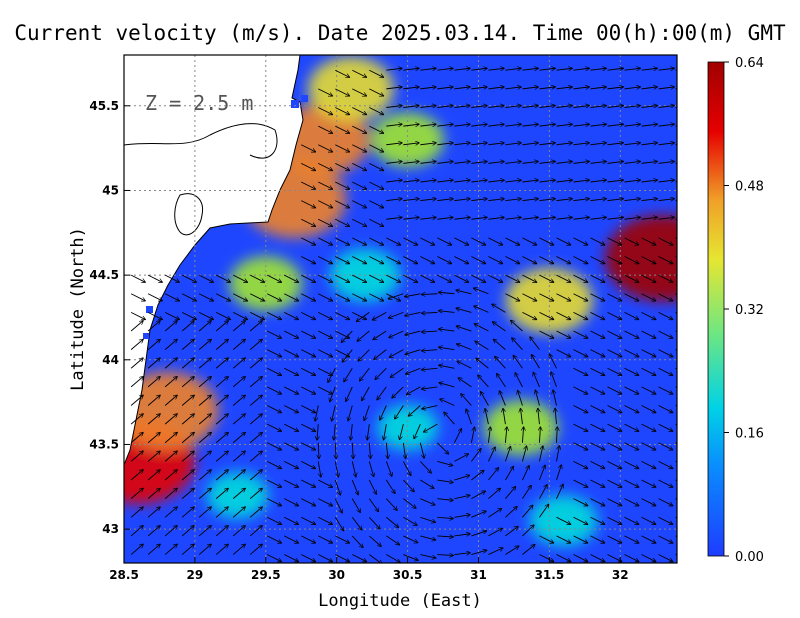 This screenshot has width=800, height=618. I want to click on x-tick-label: 28.5, so click(124, 575).